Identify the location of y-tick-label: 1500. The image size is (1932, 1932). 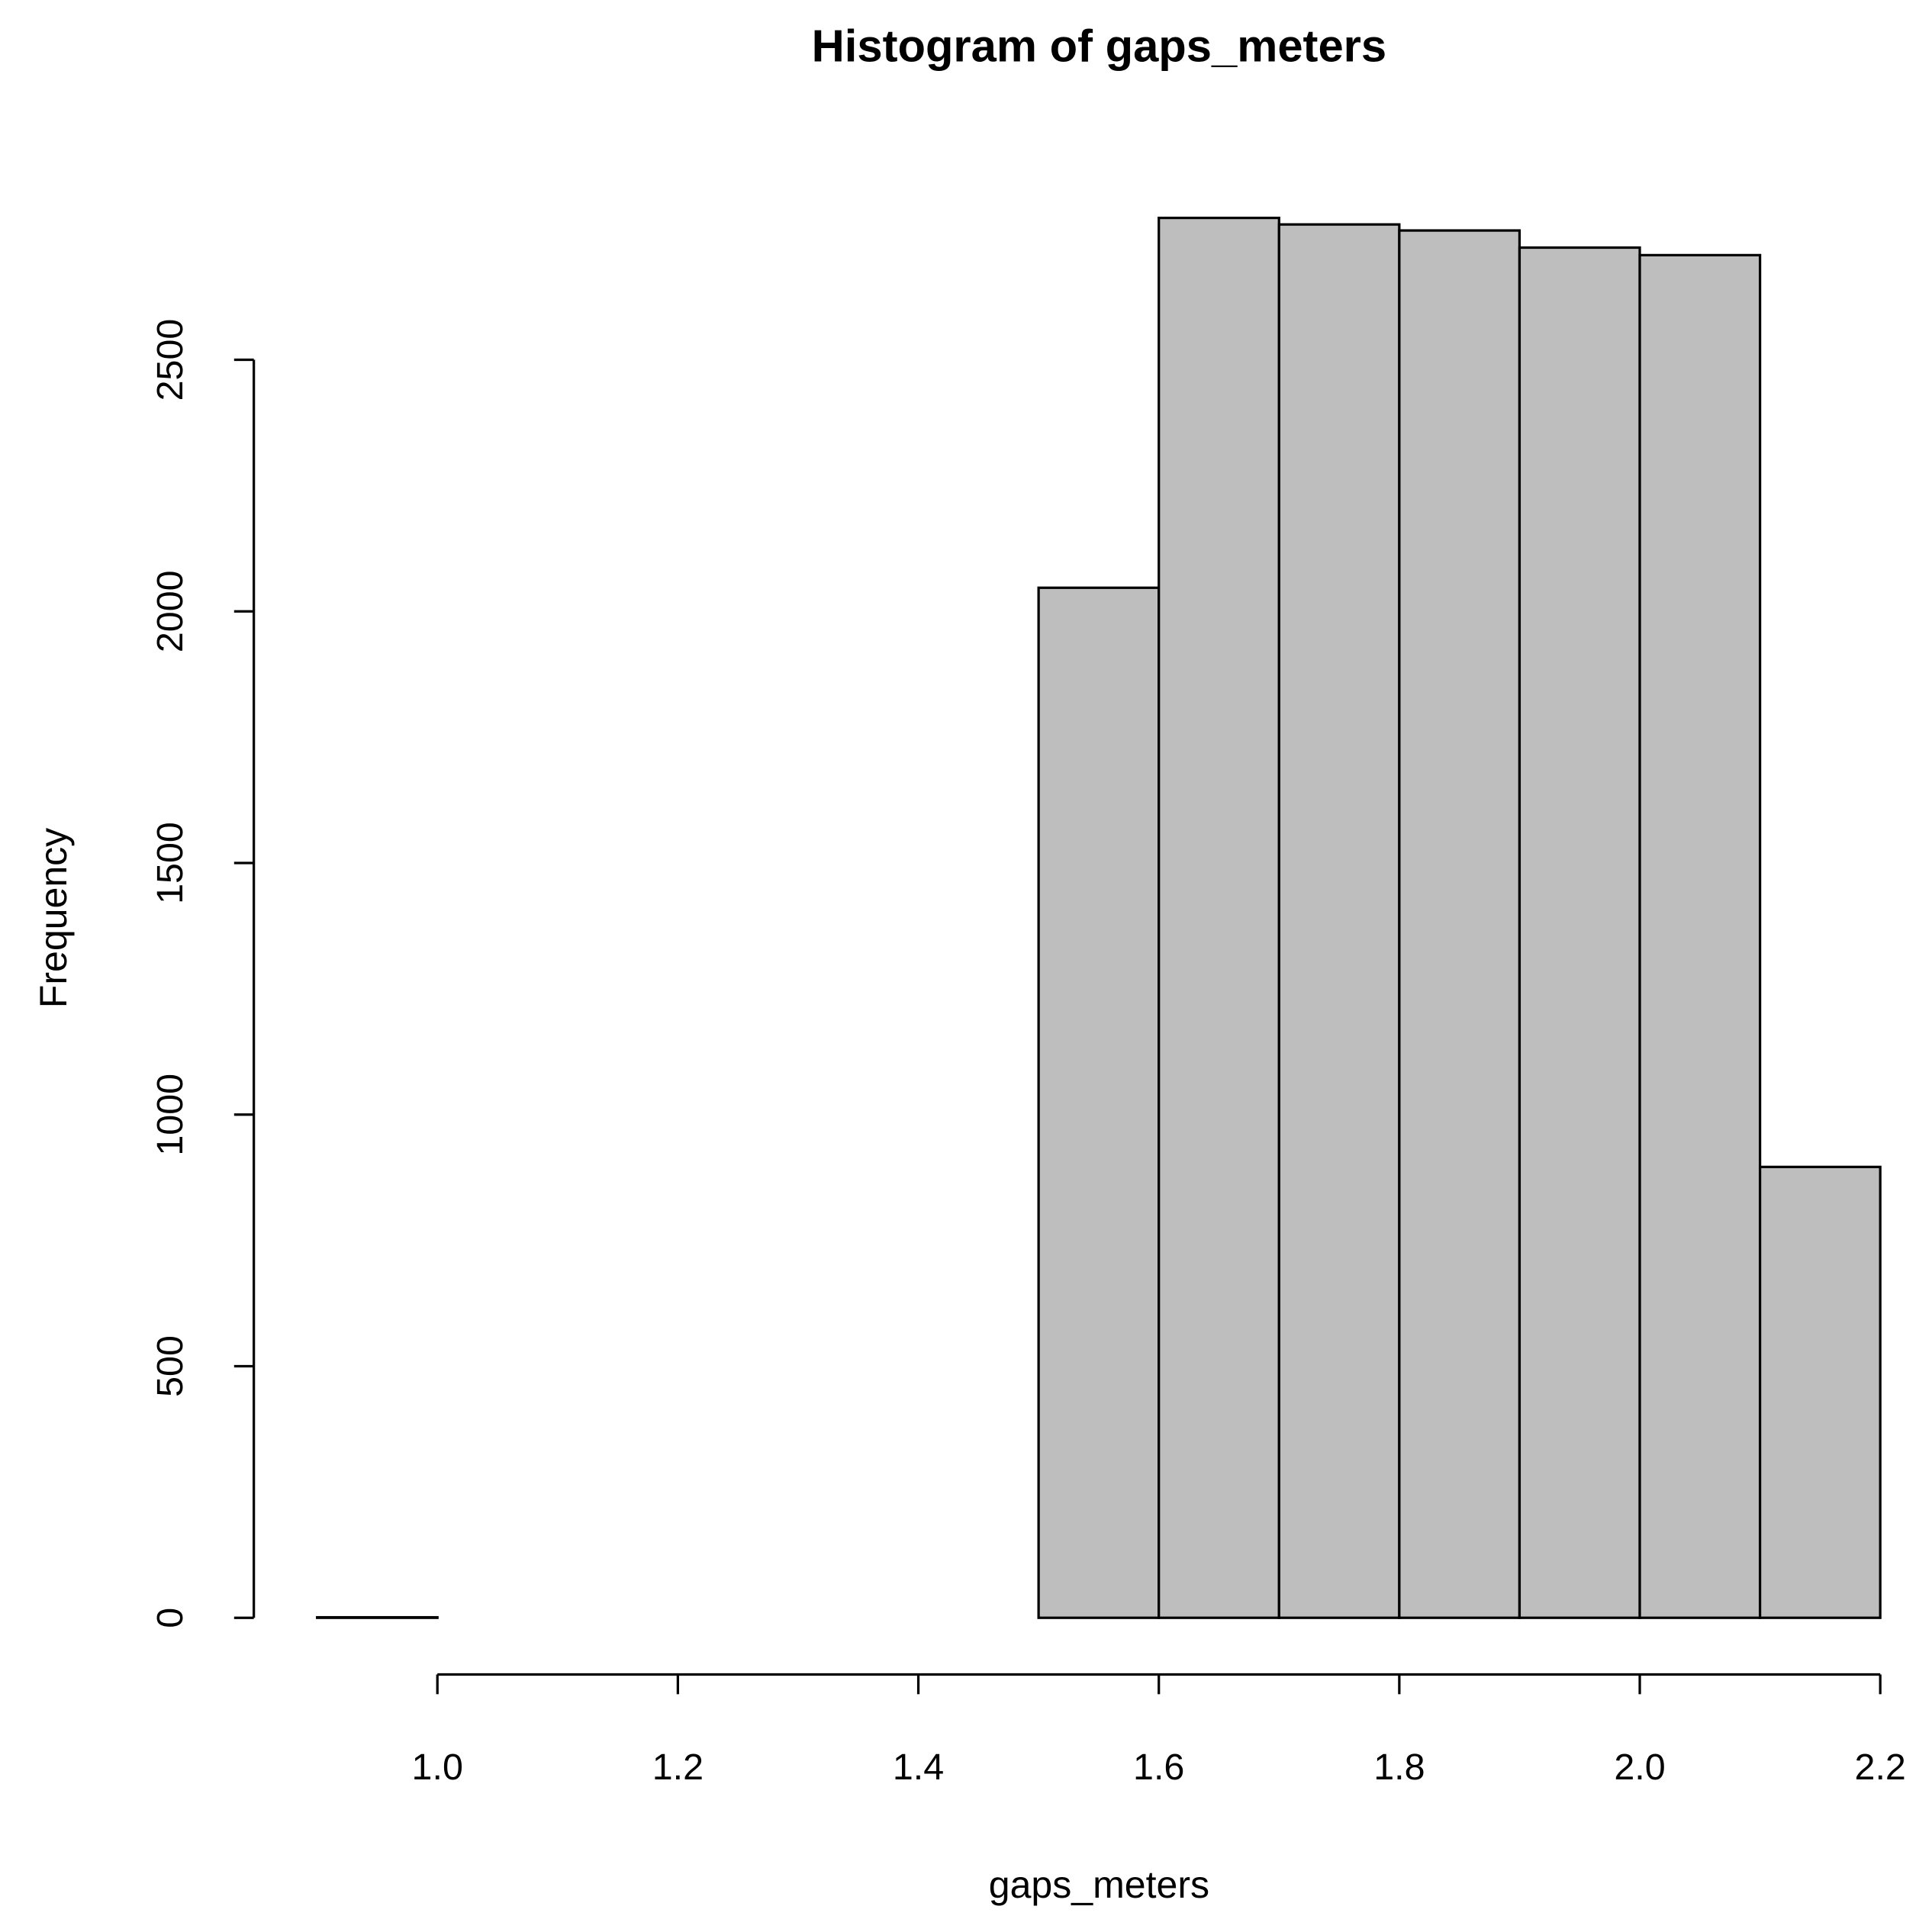
(170, 863).